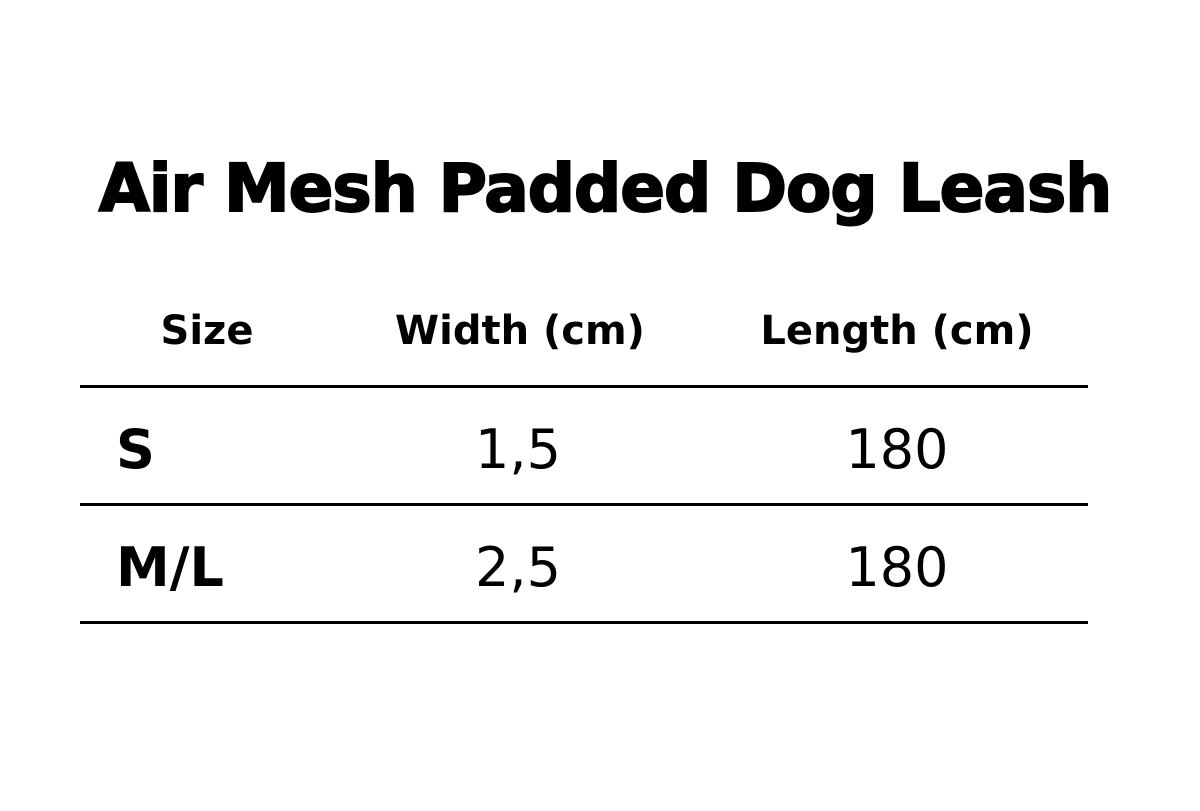 This screenshot has height=811, width=1200. What do you see at coordinates (207, 331) in the screenshot?
I see `header-size: Size` at bounding box center [207, 331].